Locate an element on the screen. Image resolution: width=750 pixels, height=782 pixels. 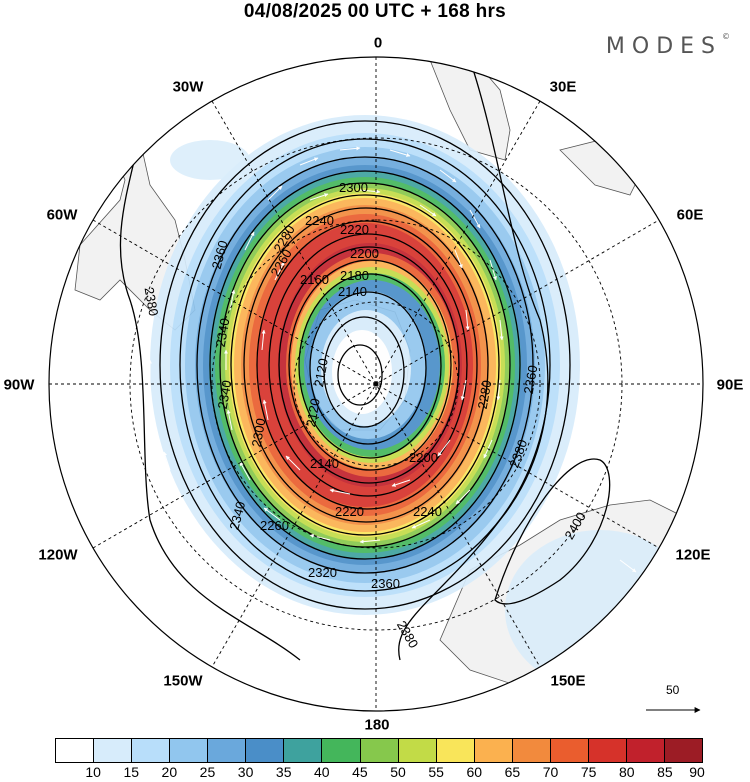
contour-label: 2260 is located at coordinates (274, 525).